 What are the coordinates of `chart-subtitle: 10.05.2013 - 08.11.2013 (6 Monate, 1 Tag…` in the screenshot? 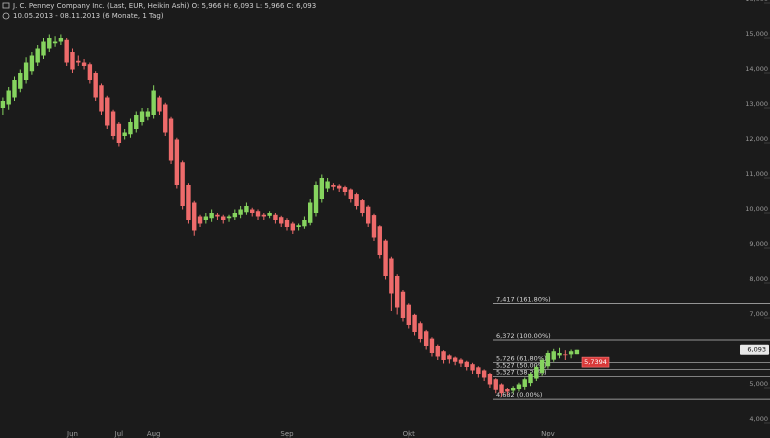 It's located at (88, 16).